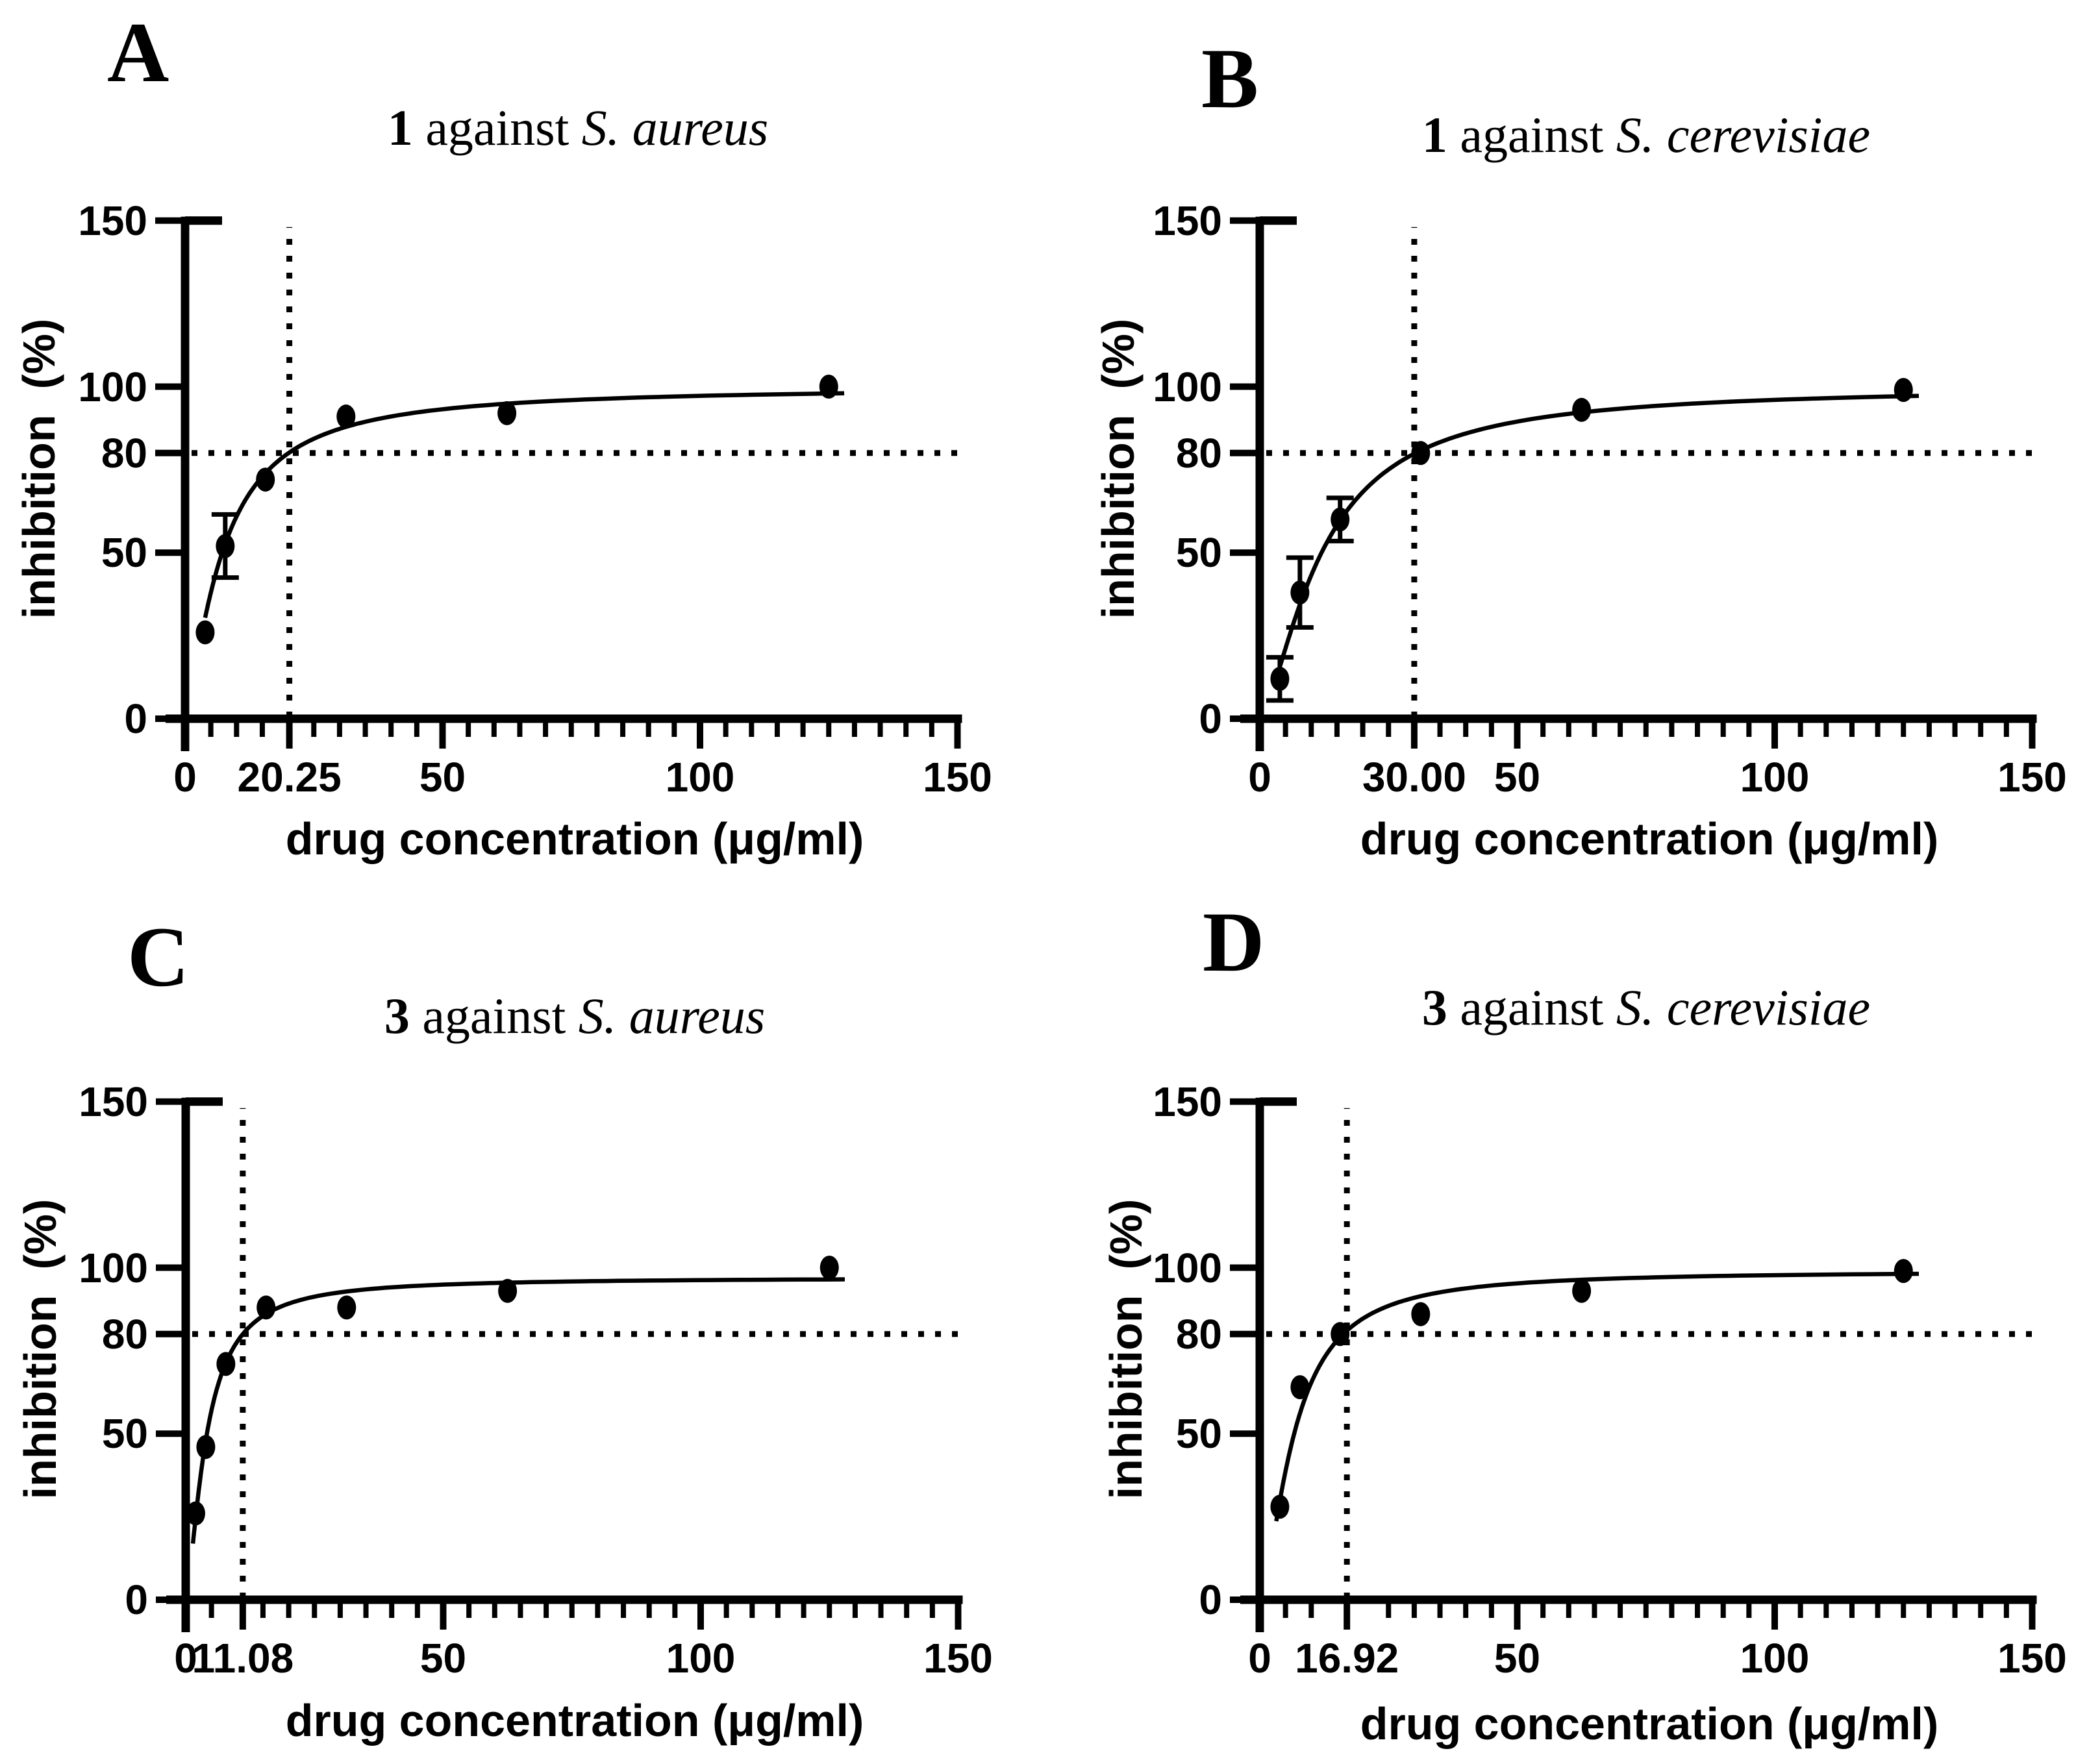 The image size is (2076, 1764). I want to click on panel-d-letter: D, so click(1234, 941).